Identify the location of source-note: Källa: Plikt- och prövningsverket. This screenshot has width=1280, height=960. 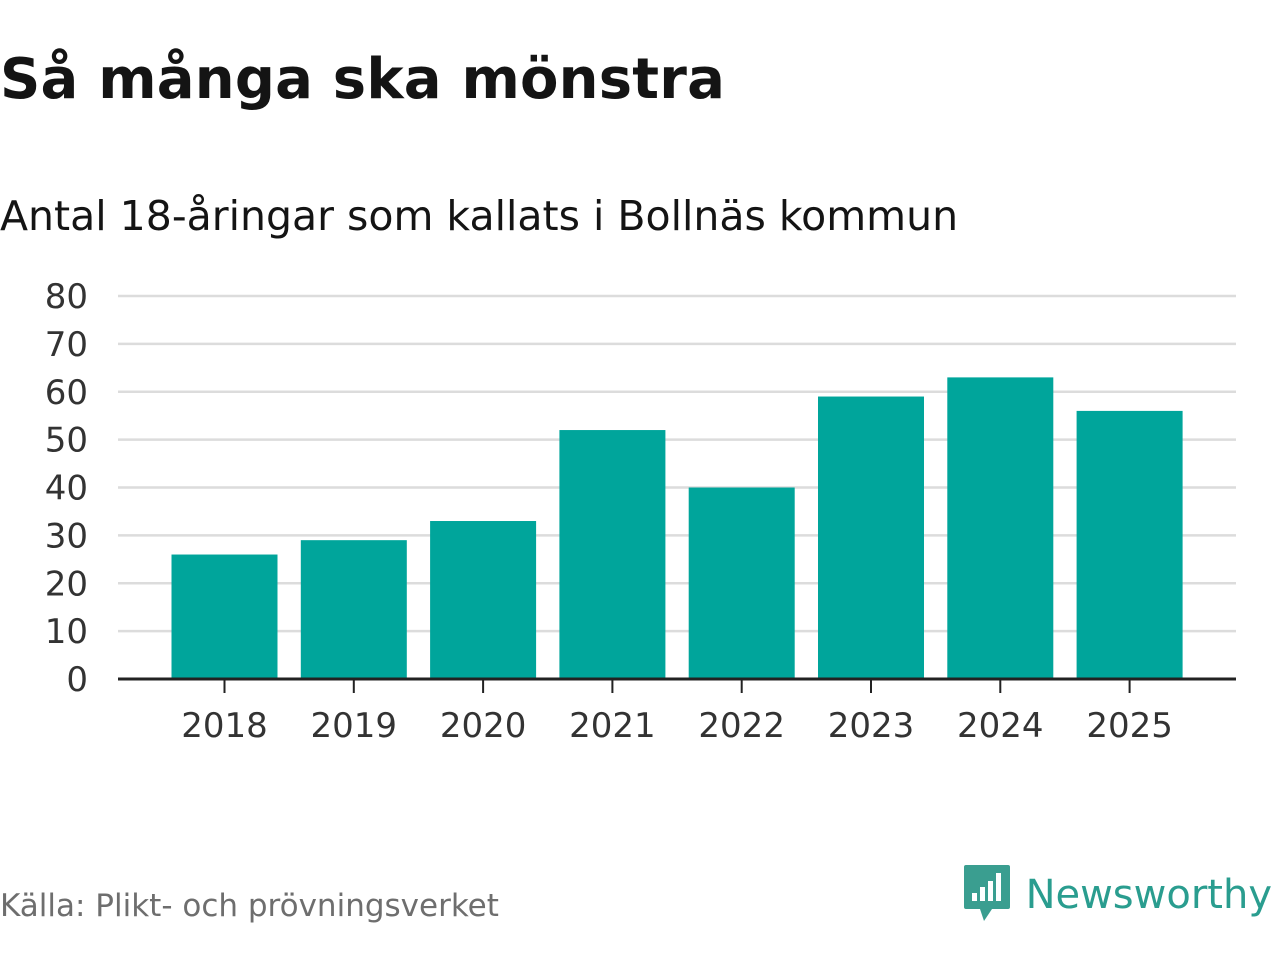
(249, 906).